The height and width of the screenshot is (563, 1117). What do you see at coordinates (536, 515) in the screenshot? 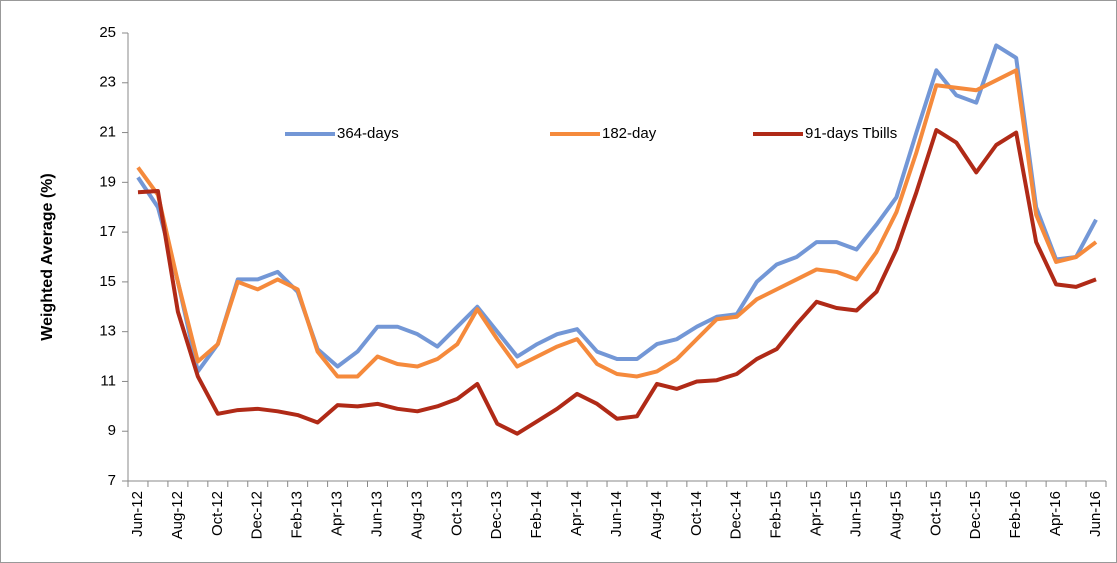
I see `x-tick-label: Feb-14` at bounding box center [536, 515].